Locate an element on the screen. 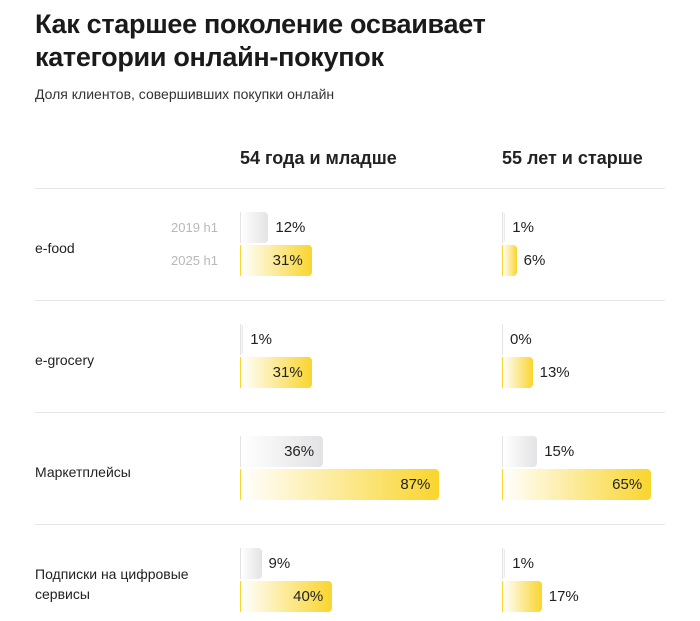  category-label: e-grocery is located at coordinates (65, 360).